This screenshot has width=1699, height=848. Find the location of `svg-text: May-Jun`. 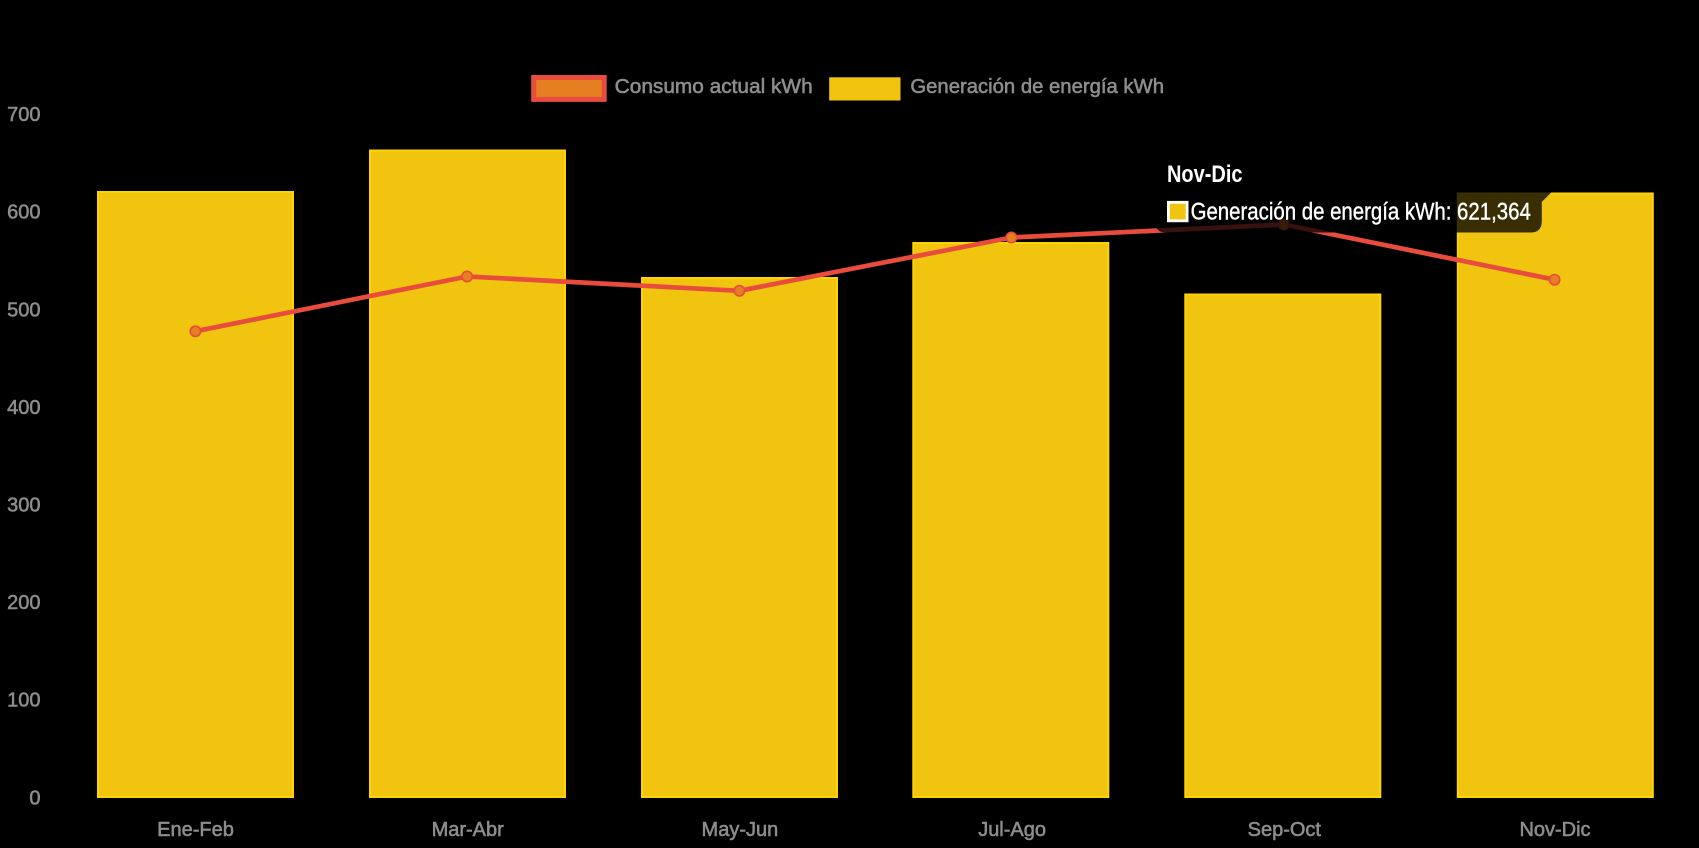

svg-text: May-Jun is located at coordinates (740, 830).